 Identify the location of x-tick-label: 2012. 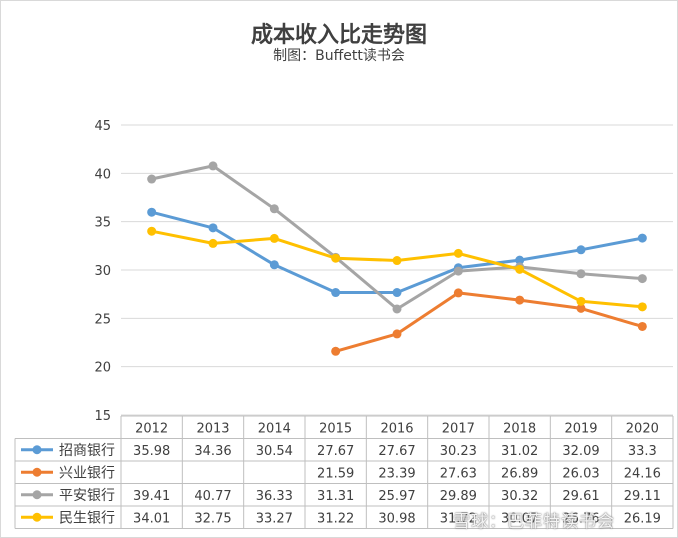
(151, 428).